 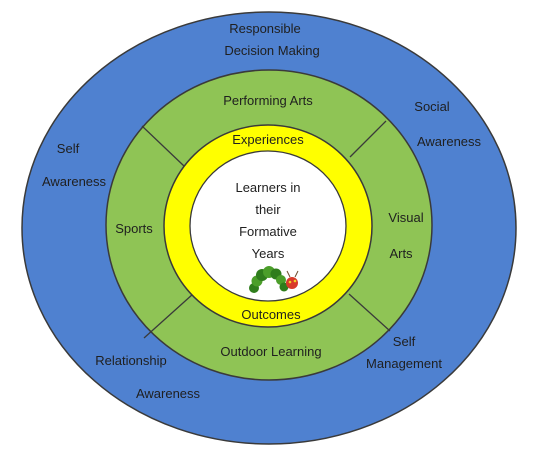 What do you see at coordinates (449, 141) in the screenshot?
I see `blue-label-social-awareness: Awareness` at bounding box center [449, 141].